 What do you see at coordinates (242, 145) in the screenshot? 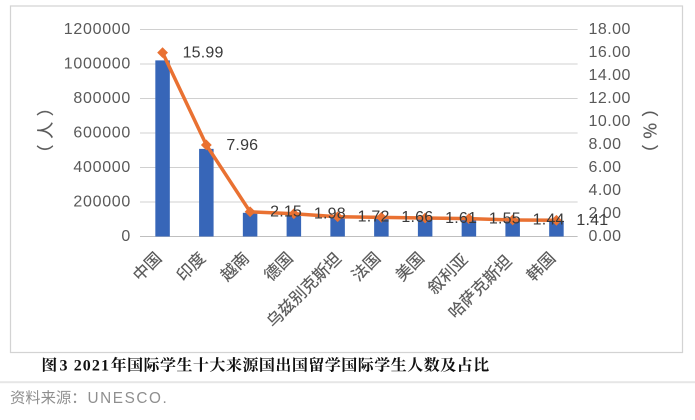
I see `svg-text: 7.96` at bounding box center [242, 145].